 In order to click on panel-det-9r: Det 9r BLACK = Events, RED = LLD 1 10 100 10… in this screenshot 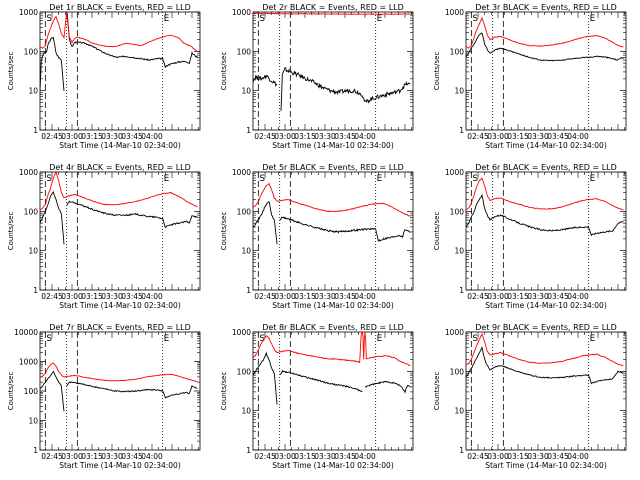, I will do `click(530, 396)`.